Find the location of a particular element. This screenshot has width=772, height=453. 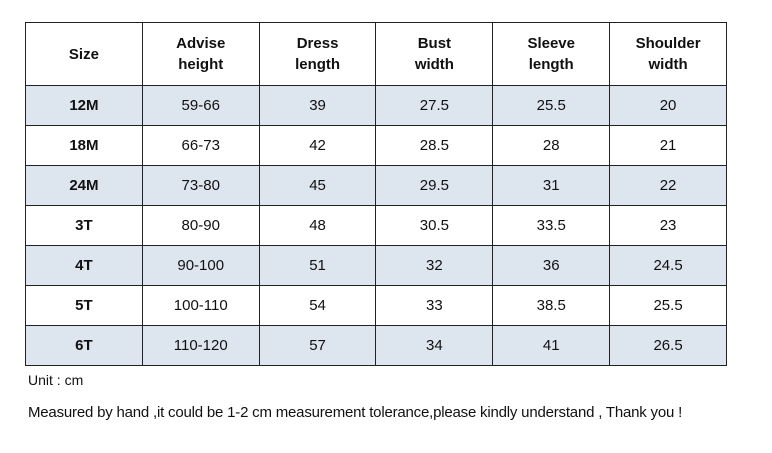

table-cell: 32 is located at coordinates (434, 265).